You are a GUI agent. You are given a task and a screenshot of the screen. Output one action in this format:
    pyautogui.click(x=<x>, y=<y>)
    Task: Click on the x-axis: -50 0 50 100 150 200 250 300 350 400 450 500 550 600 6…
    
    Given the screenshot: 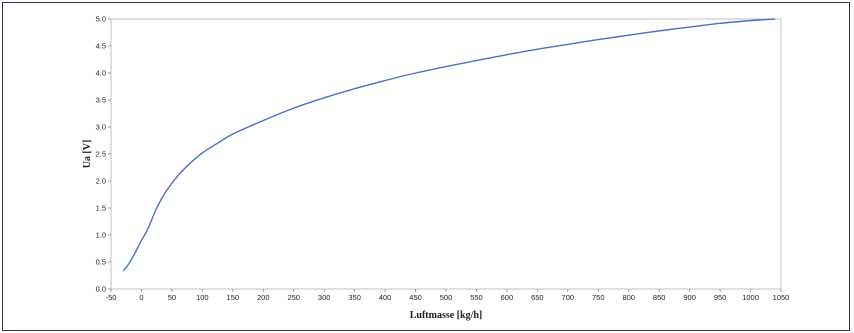 What is the action you would take?
    pyautogui.click(x=448, y=295)
    